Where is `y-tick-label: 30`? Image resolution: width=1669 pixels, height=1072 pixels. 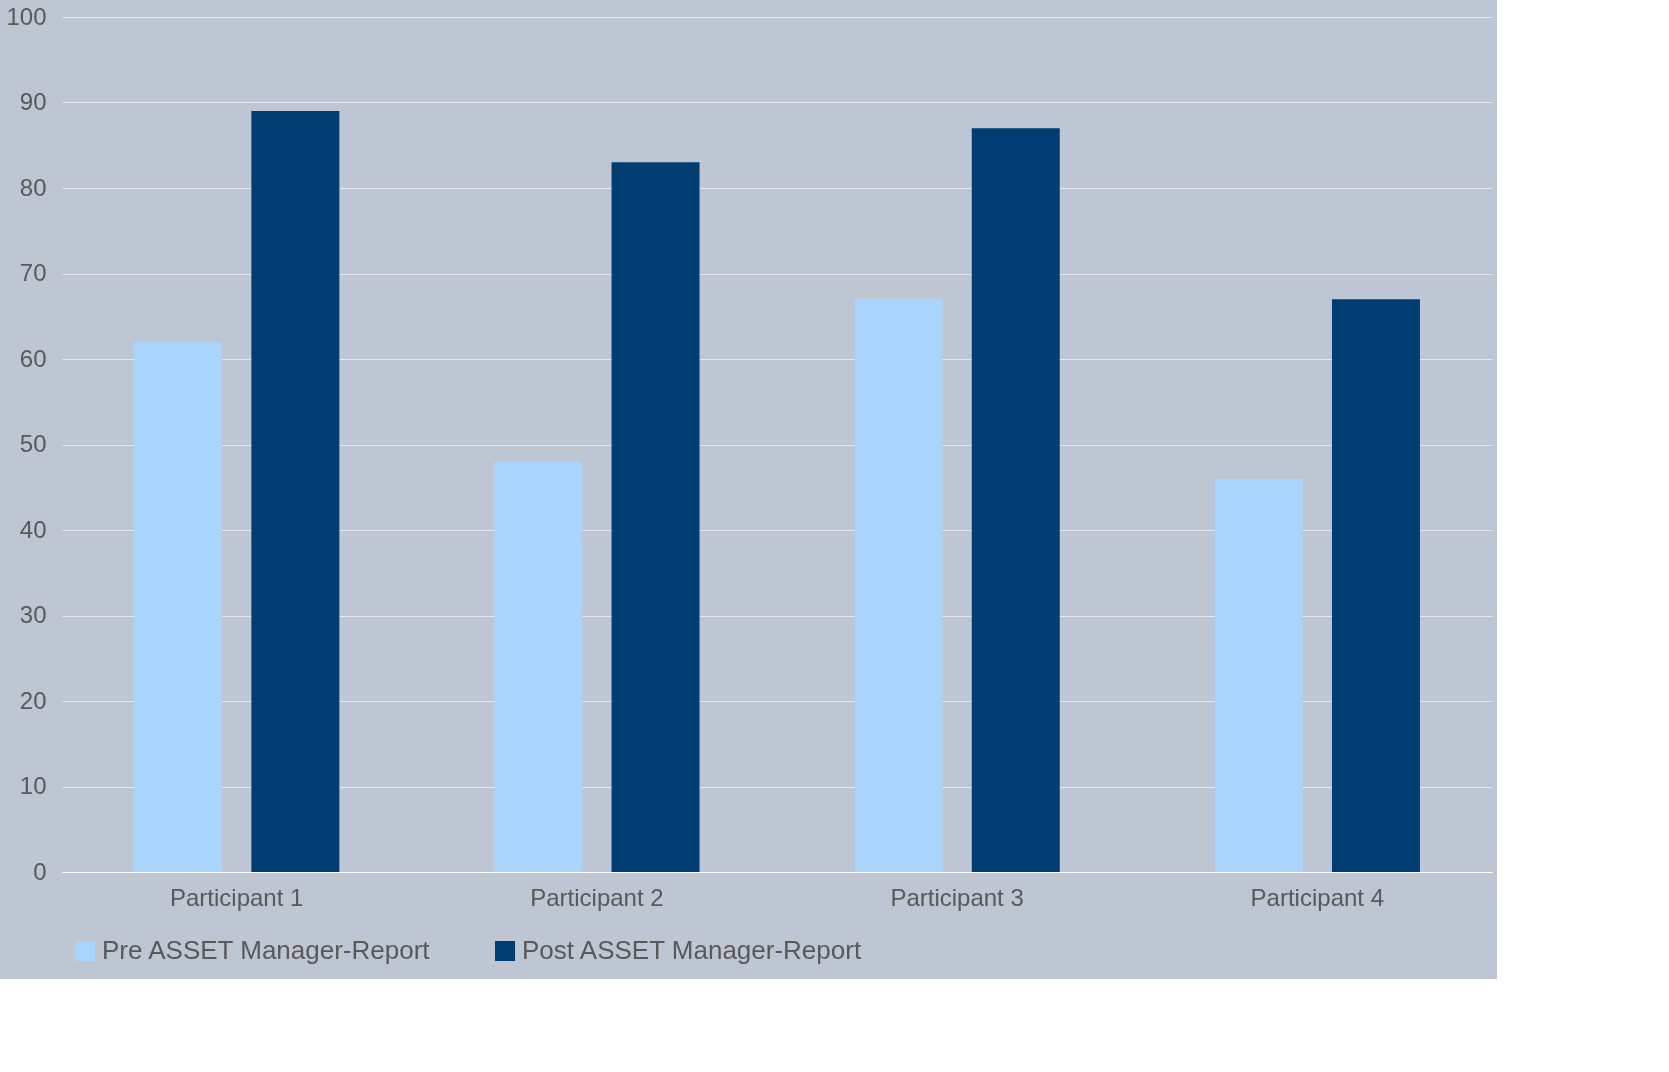 y-tick-label: 30 is located at coordinates (33, 614).